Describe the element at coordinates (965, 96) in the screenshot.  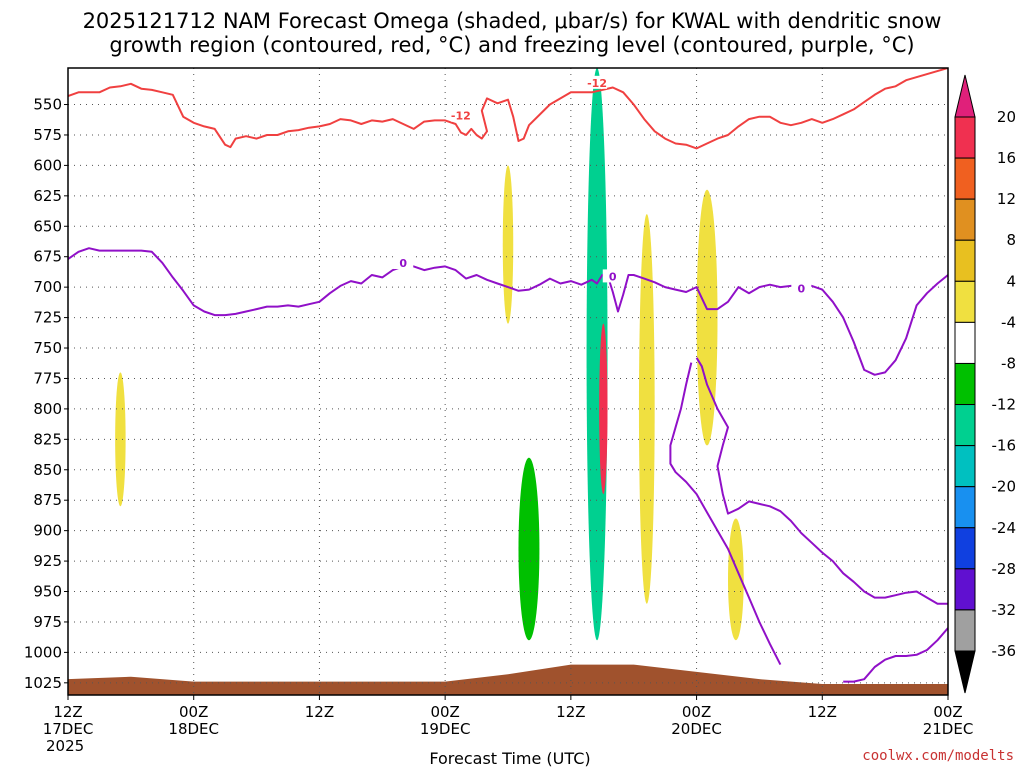
I see `colorbar-top-arrow` at that location.